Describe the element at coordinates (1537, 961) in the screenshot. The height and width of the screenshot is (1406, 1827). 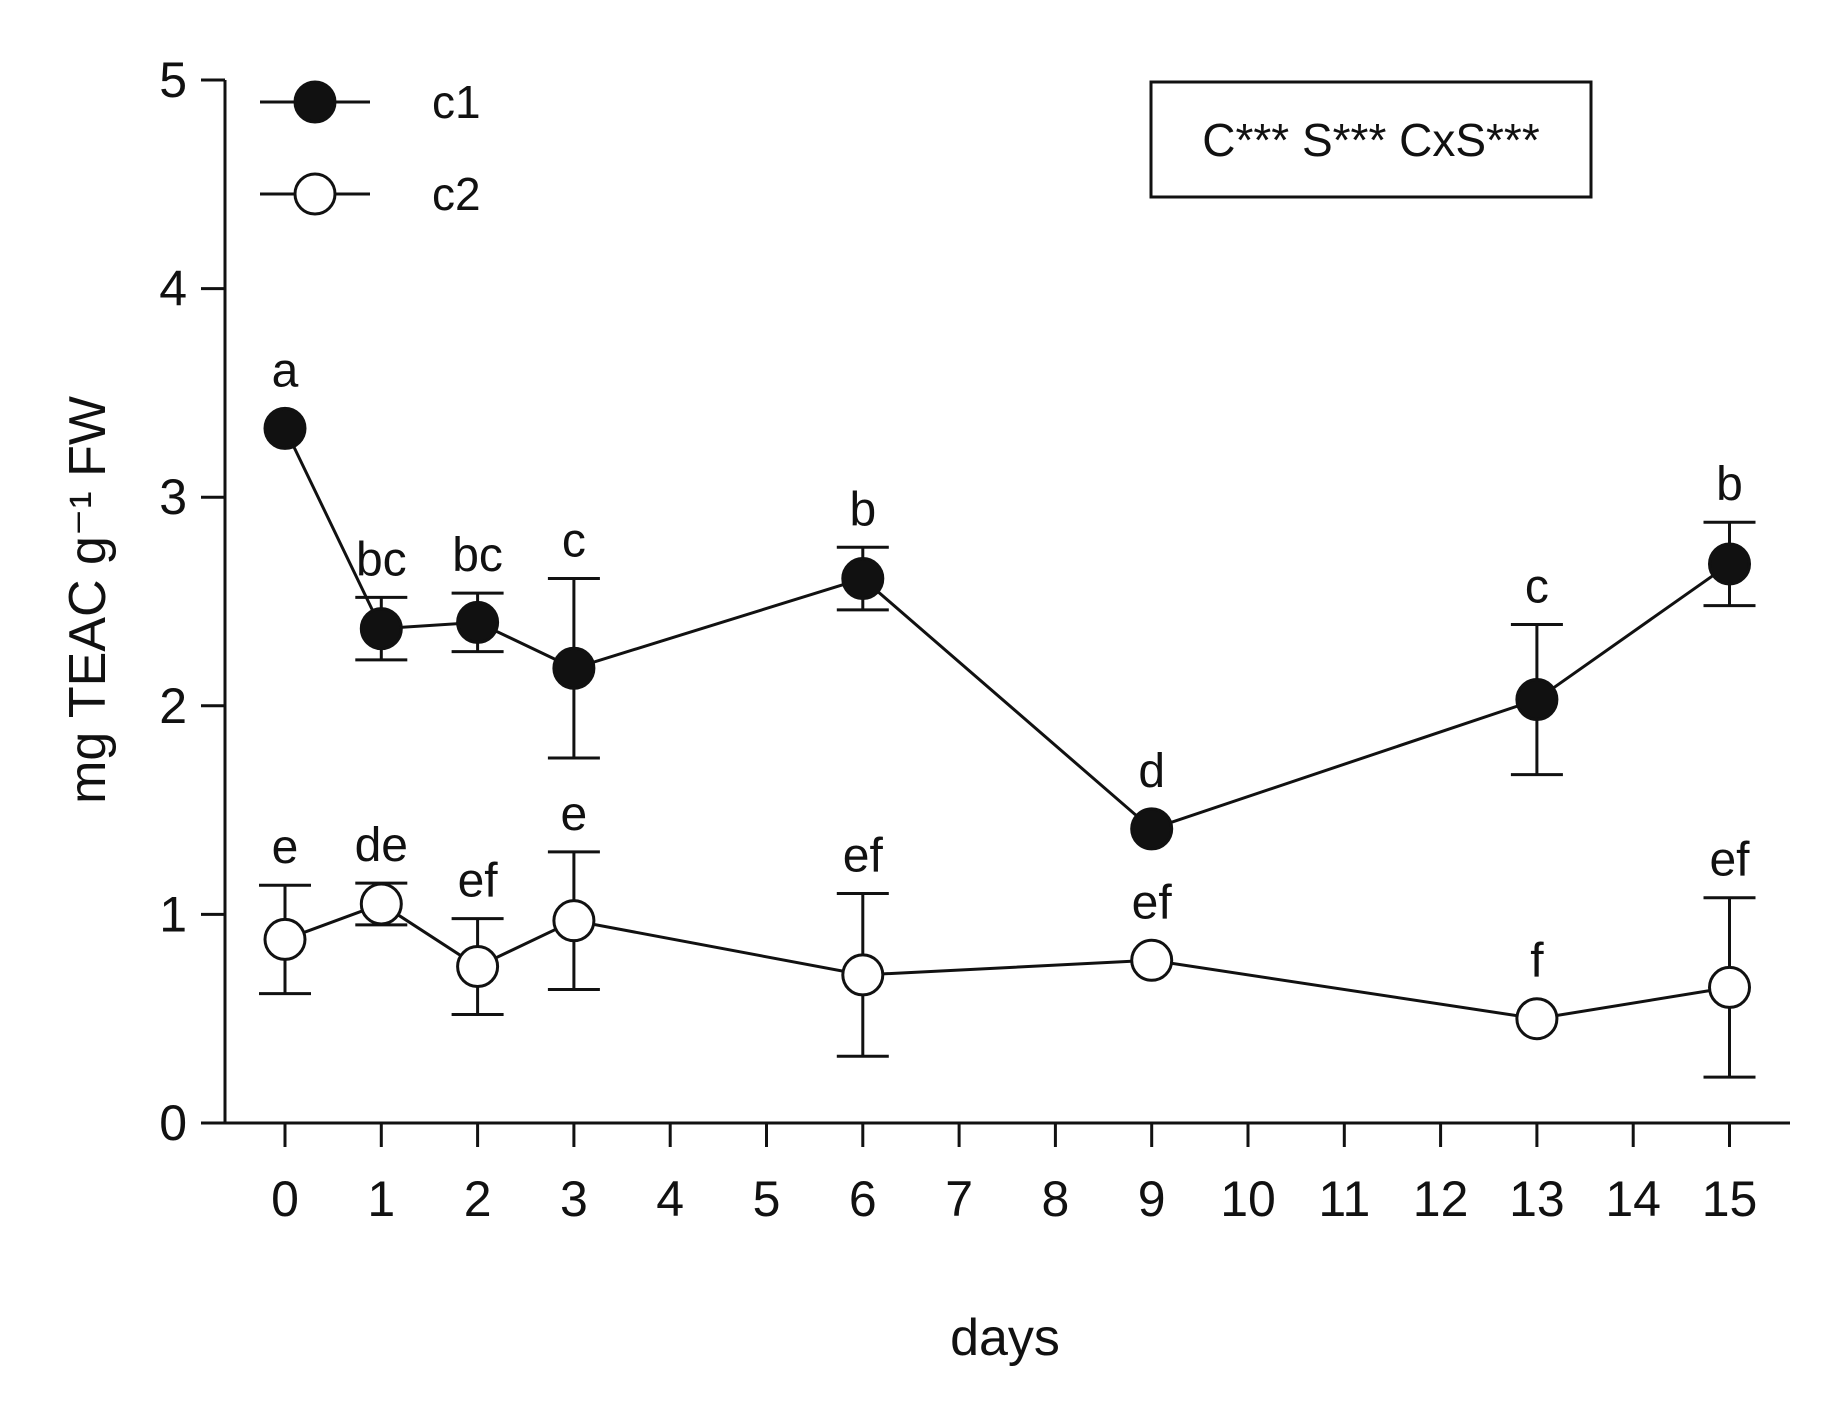
I see `significance-label: f` at that location.